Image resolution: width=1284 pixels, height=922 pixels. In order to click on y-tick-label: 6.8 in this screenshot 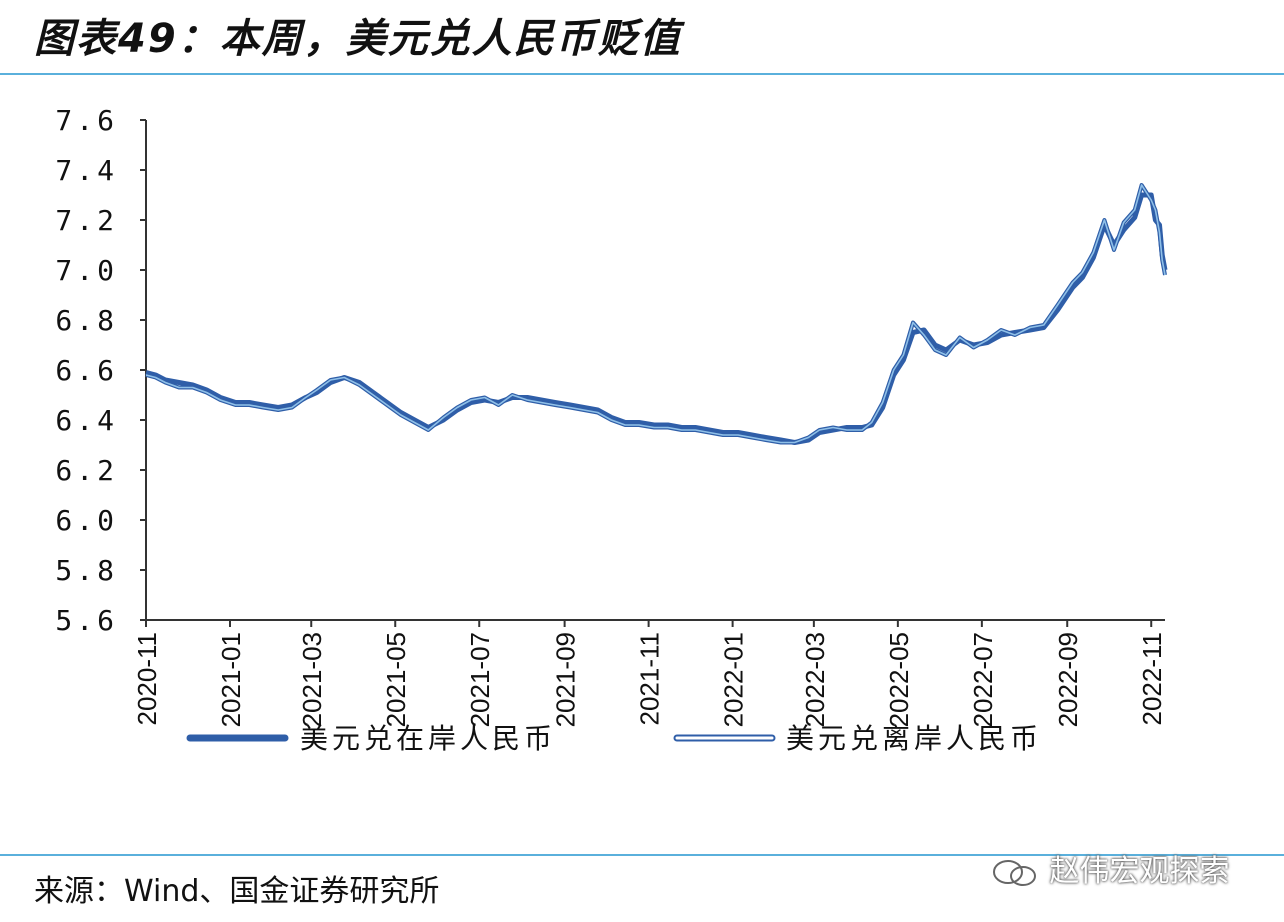, I will do `click(86, 320)`.